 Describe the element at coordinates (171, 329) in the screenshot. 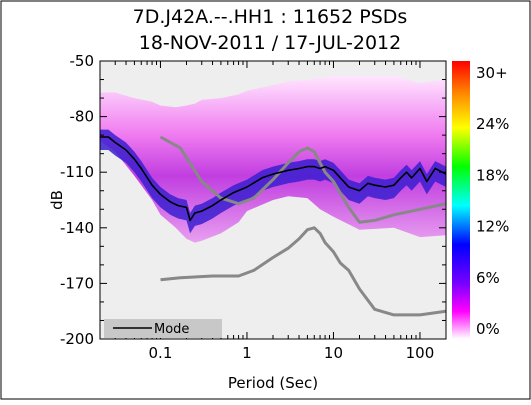

I see `legend-mode-label: Mode` at that location.